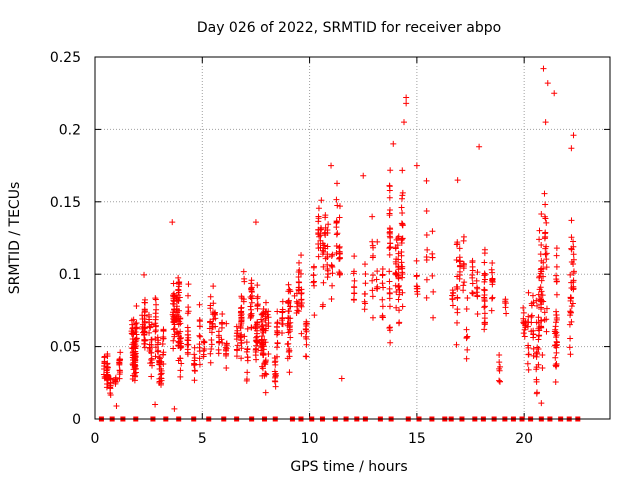 This screenshot has height=480, width=640. Describe the element at coordinates (65, 348) in the screenshot. I see `y-tick-label: 0.05` at that location.